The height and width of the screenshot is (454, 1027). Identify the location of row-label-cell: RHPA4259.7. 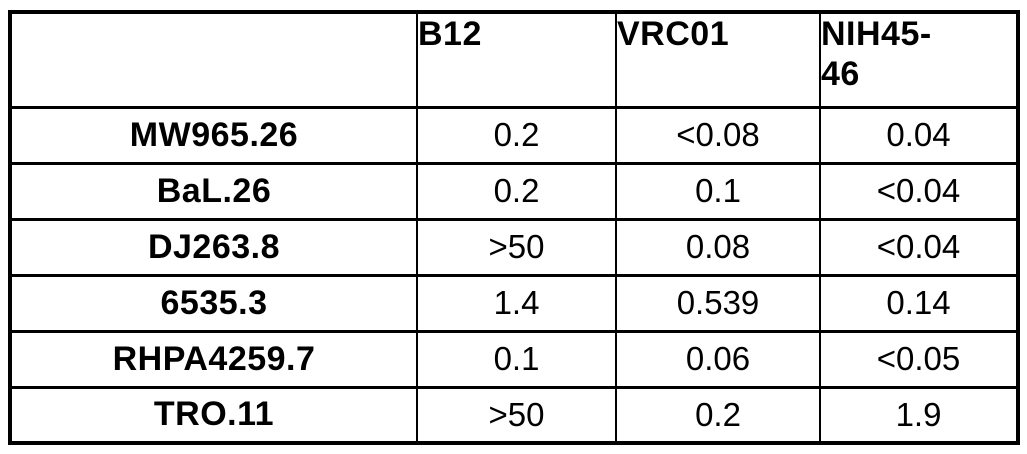
(213, 359).